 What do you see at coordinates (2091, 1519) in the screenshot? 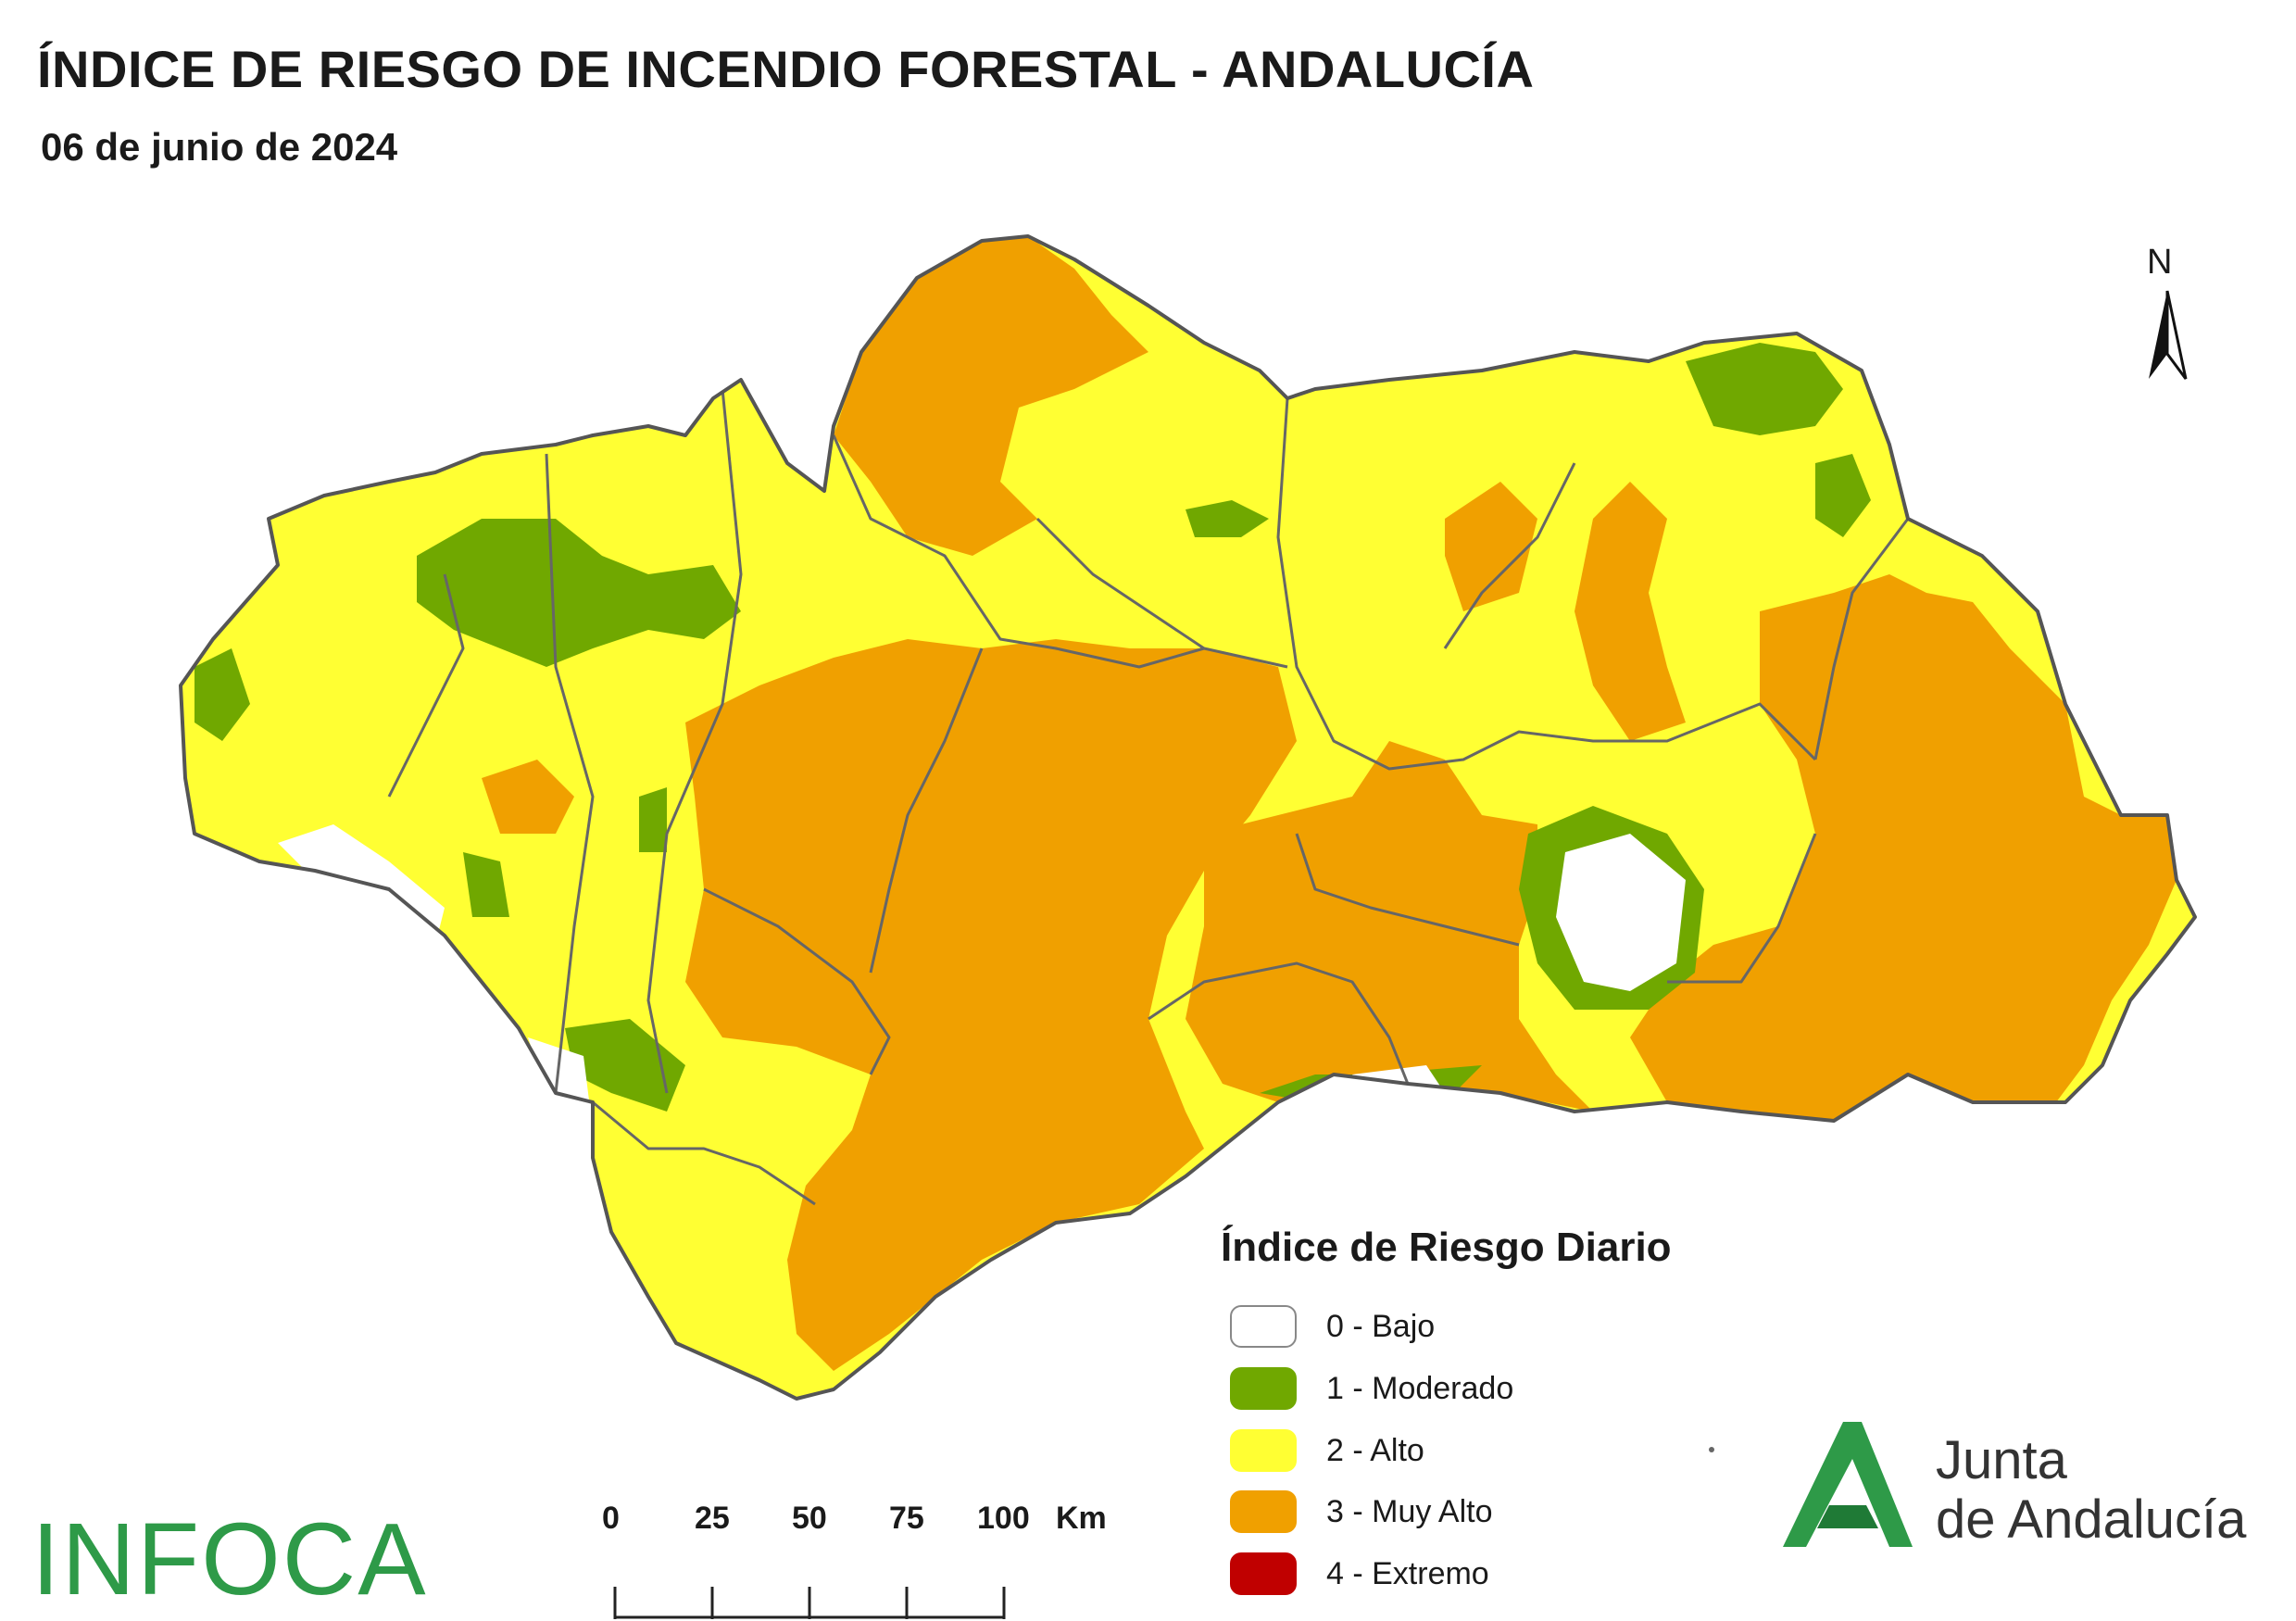
I see `junta-line2: de Andalucía` at bounding box center [2091, 1519].